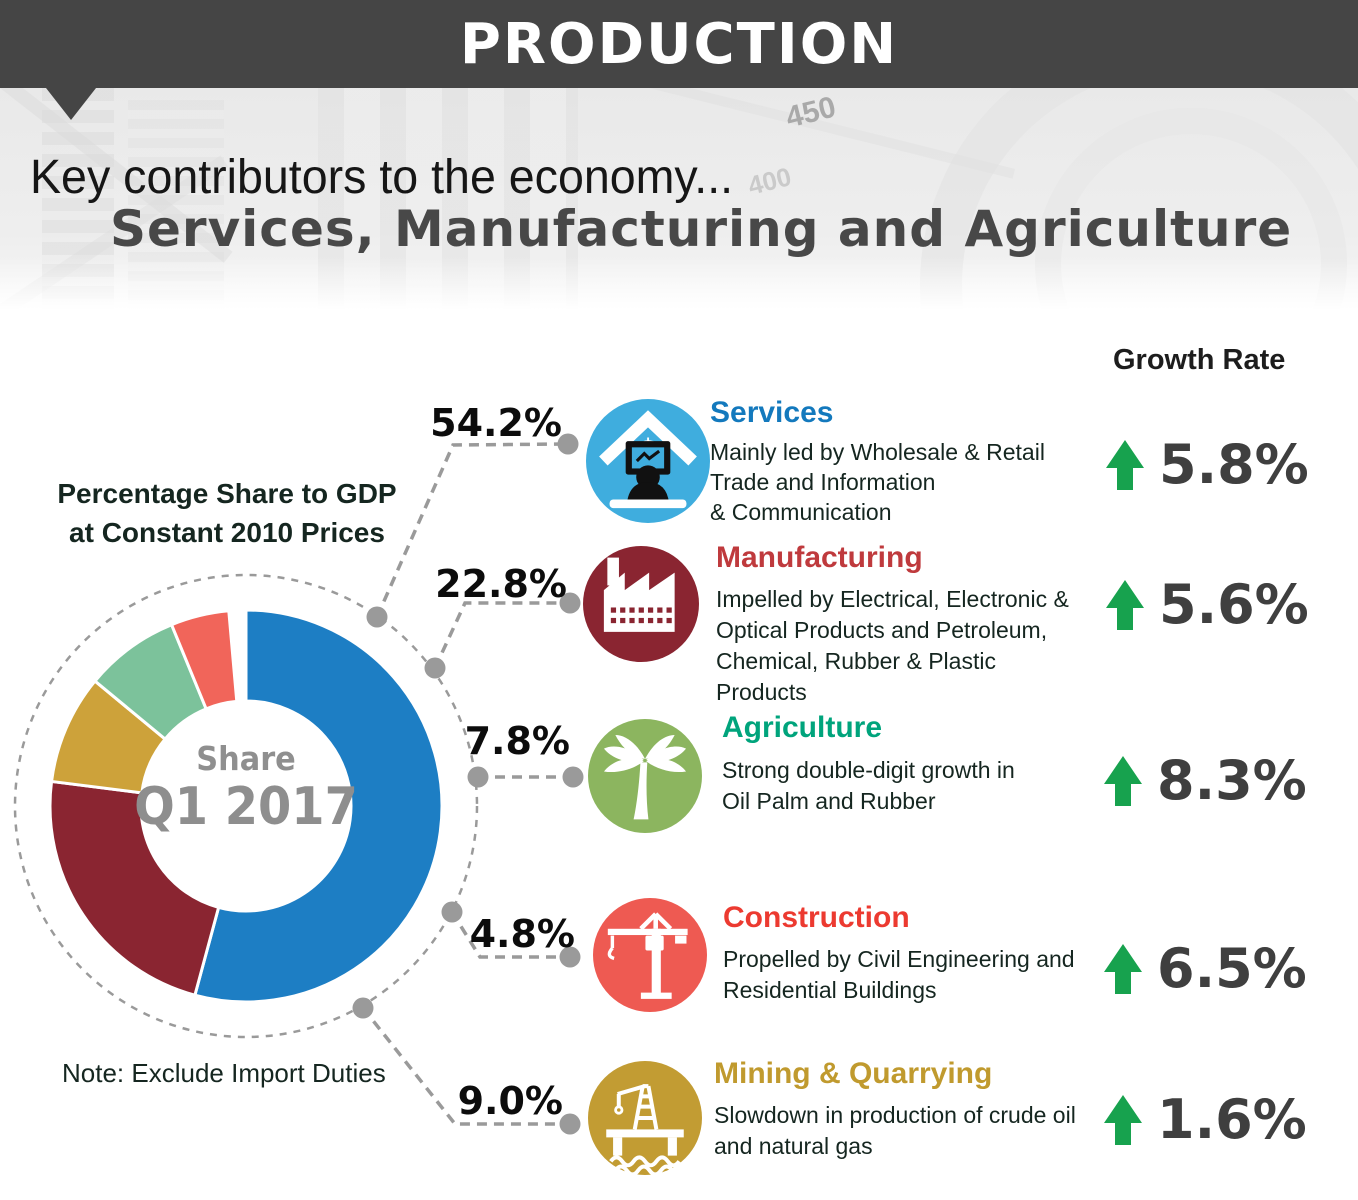 The width and height of the screenshot is (1358, 1200). Describe the element at coordinates (496, 423) in the screenshot. I see `share-label-services: 54.2%` at that location.